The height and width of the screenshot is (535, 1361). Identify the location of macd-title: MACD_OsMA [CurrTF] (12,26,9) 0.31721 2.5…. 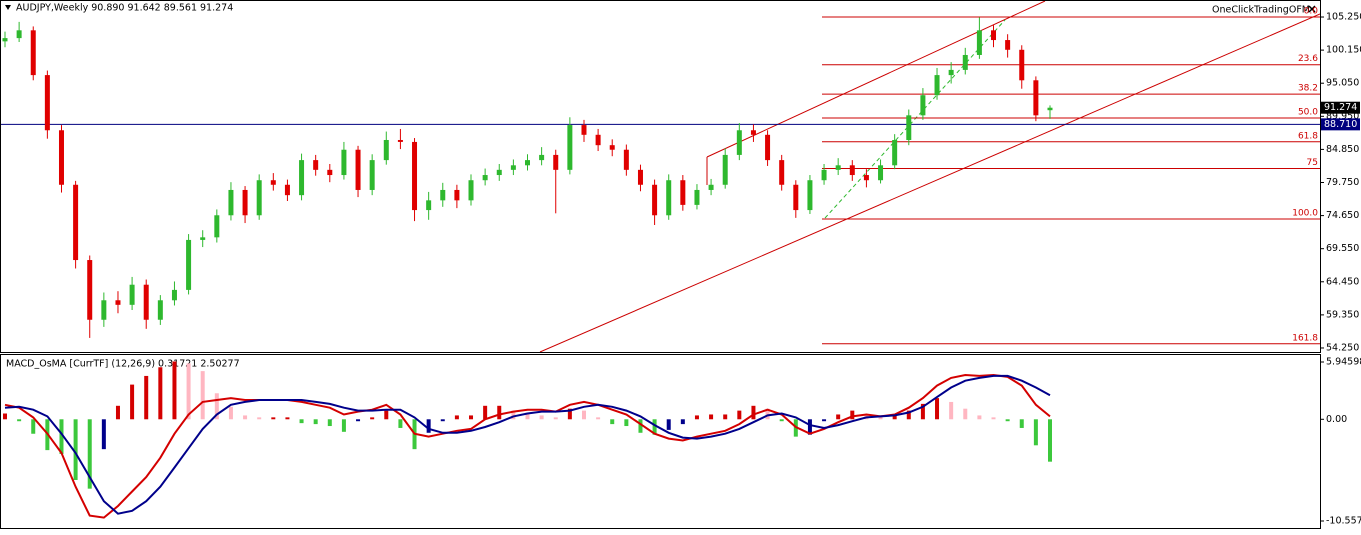
(123, 364).